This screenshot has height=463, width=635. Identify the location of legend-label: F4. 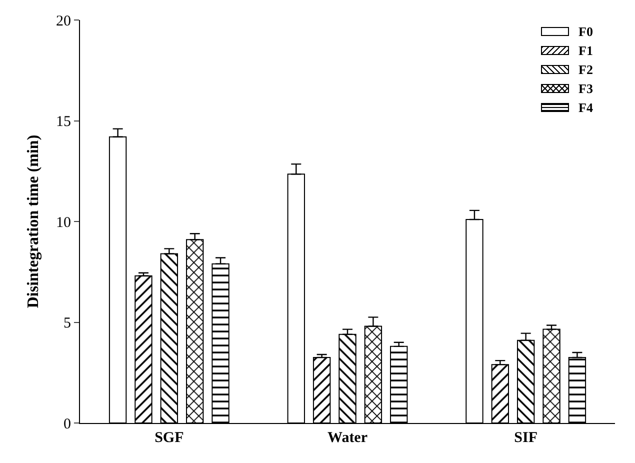
(585, 108).